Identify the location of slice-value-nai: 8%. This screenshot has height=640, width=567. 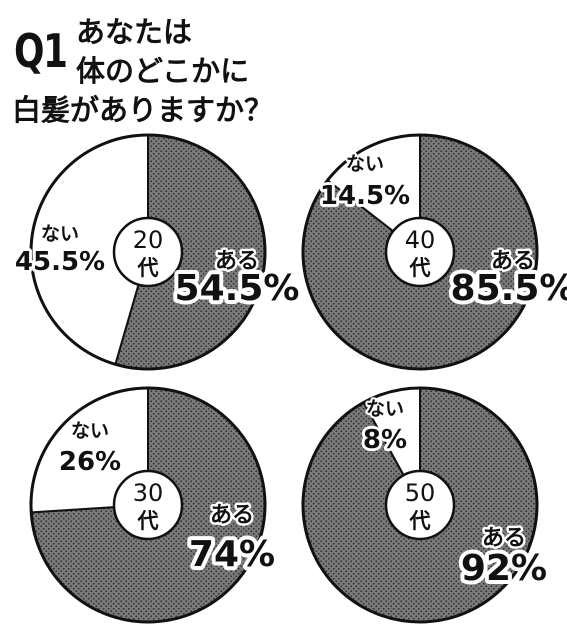
(385, 440).